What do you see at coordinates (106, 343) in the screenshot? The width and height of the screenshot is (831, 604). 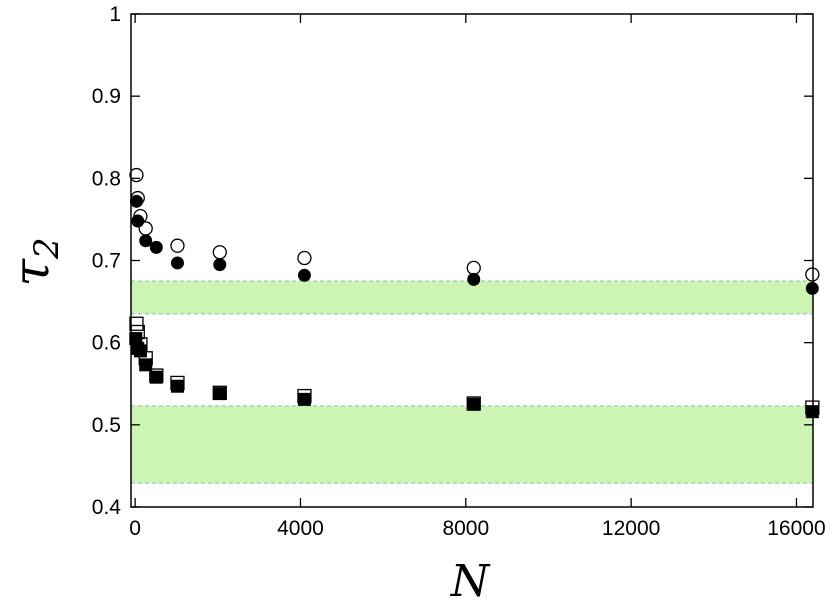 I see `y-tick-label: 0.6` at bounding box center [106, 343].